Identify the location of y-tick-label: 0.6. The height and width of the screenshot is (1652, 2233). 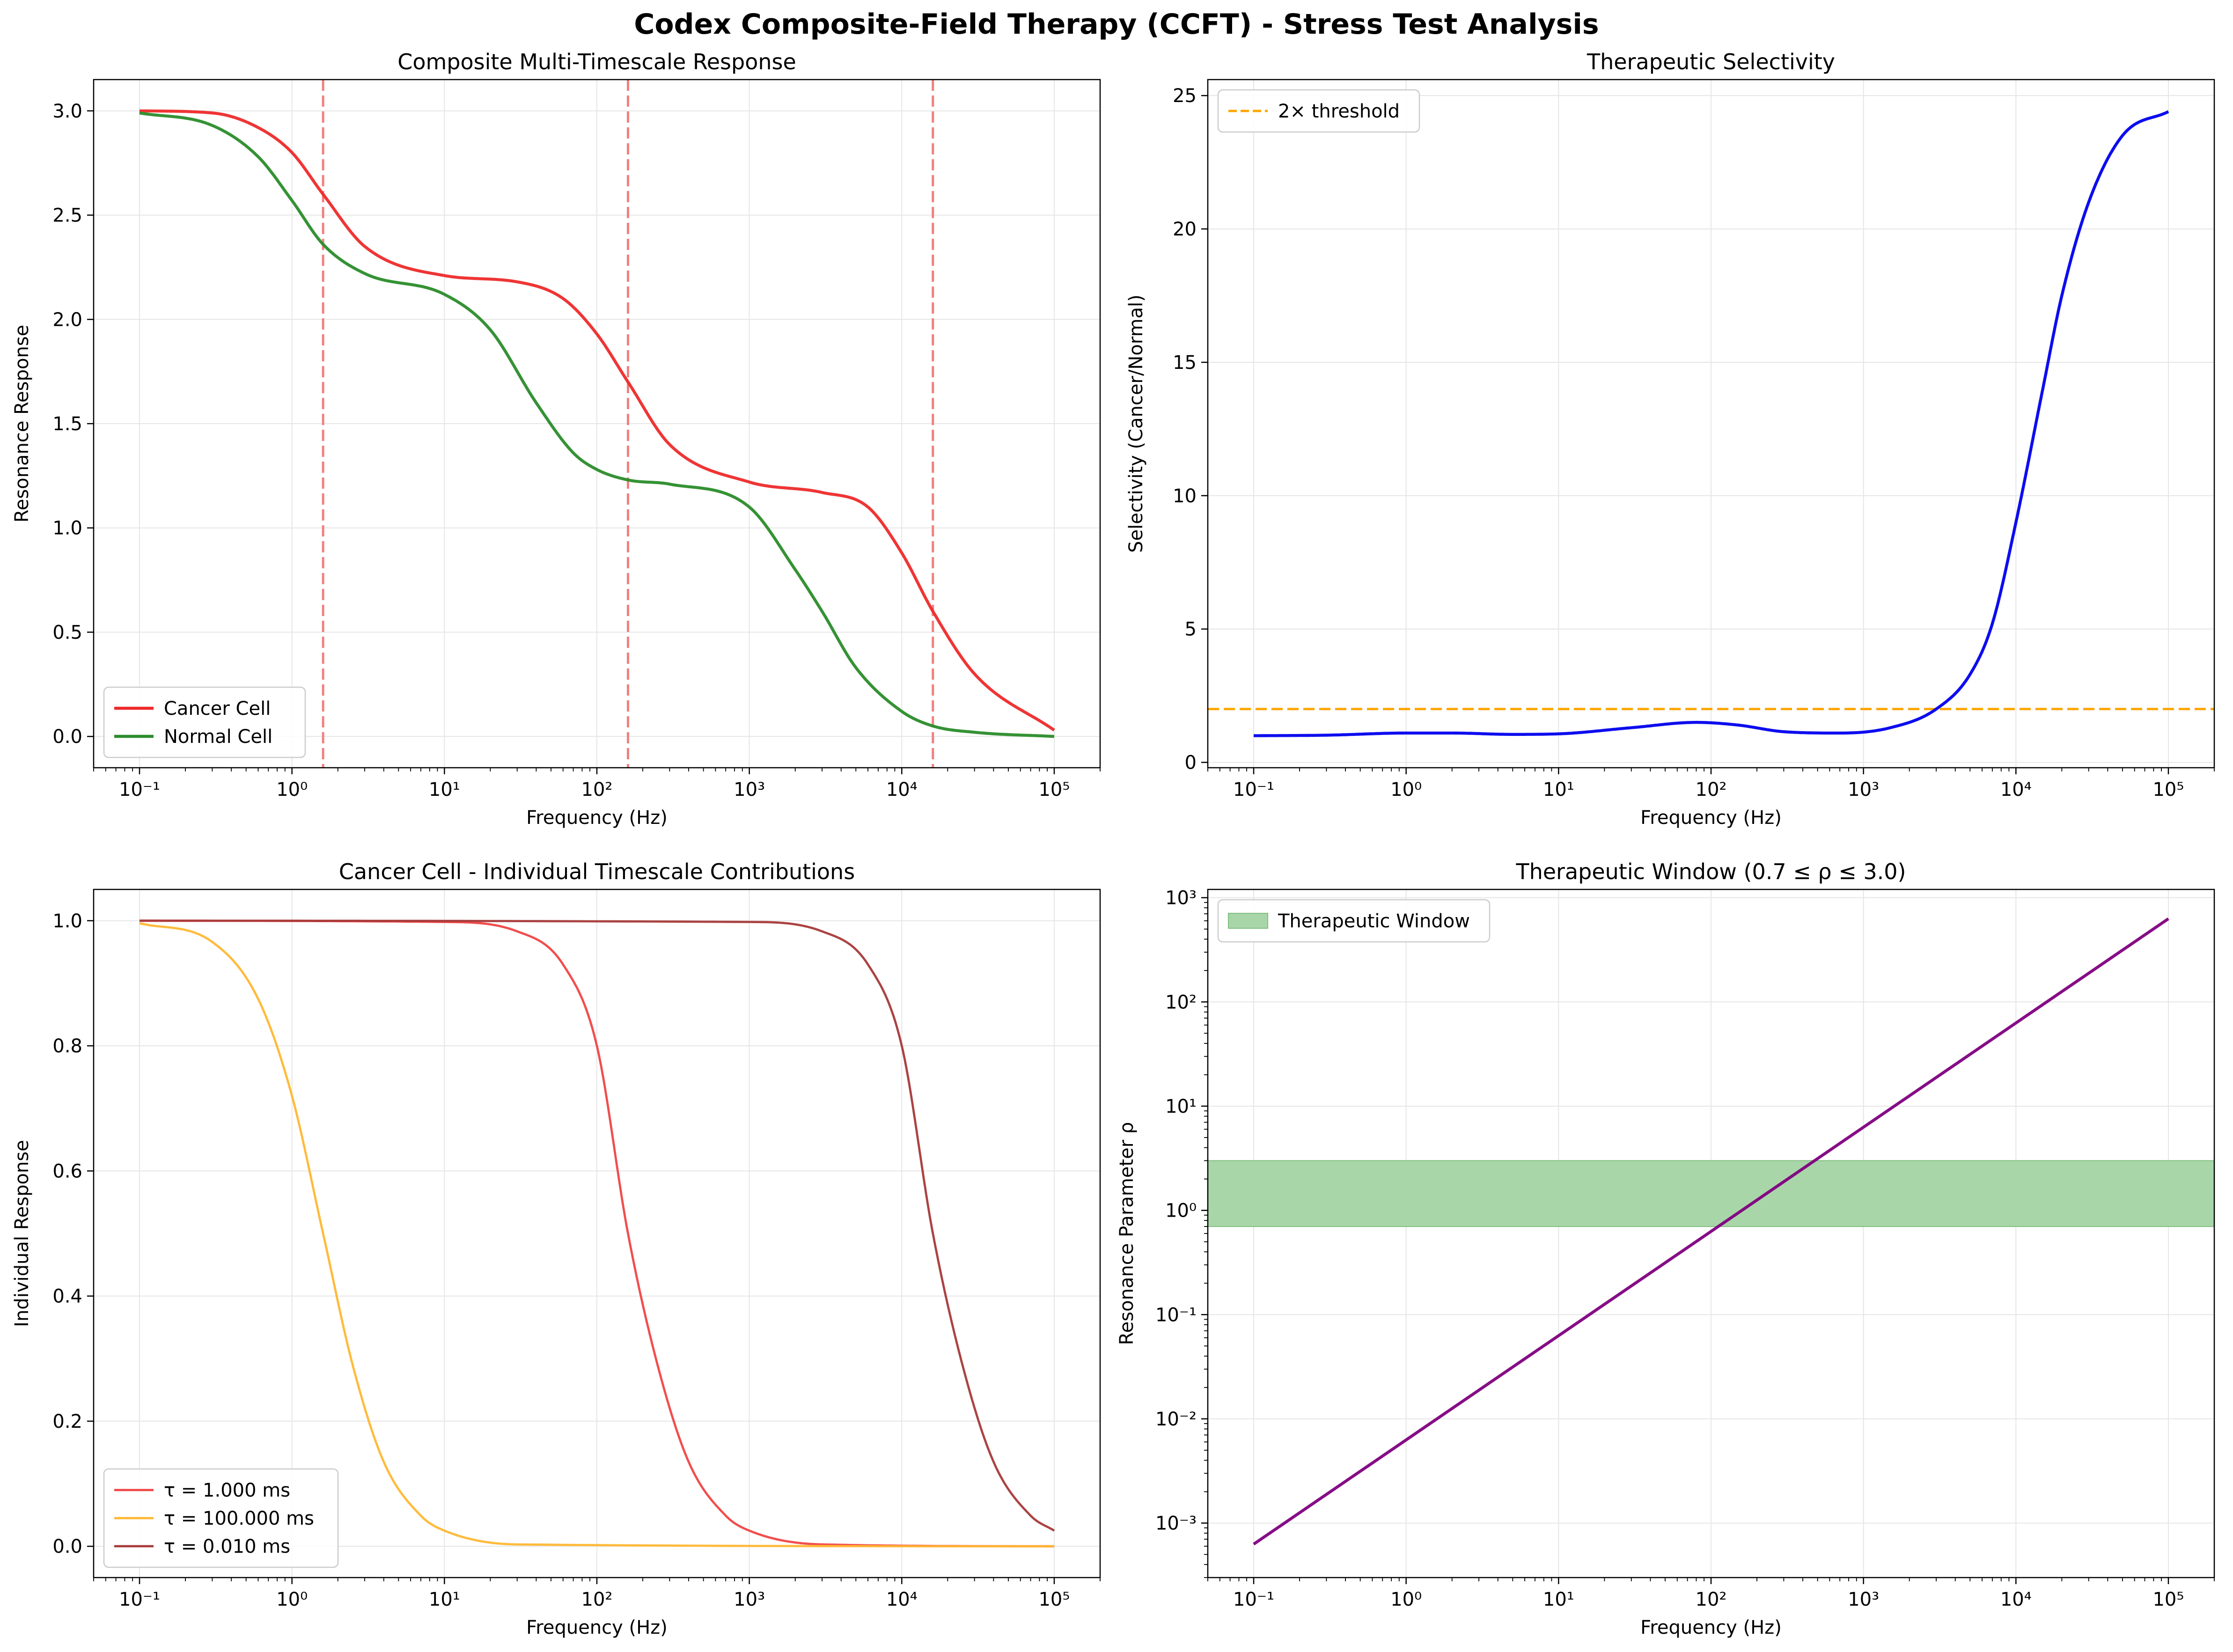
(67, 1171).